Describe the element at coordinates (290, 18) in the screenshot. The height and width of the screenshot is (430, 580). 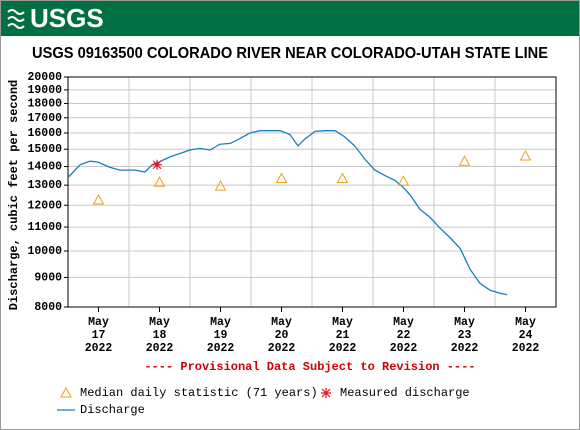
I see `header-bar` at that location.